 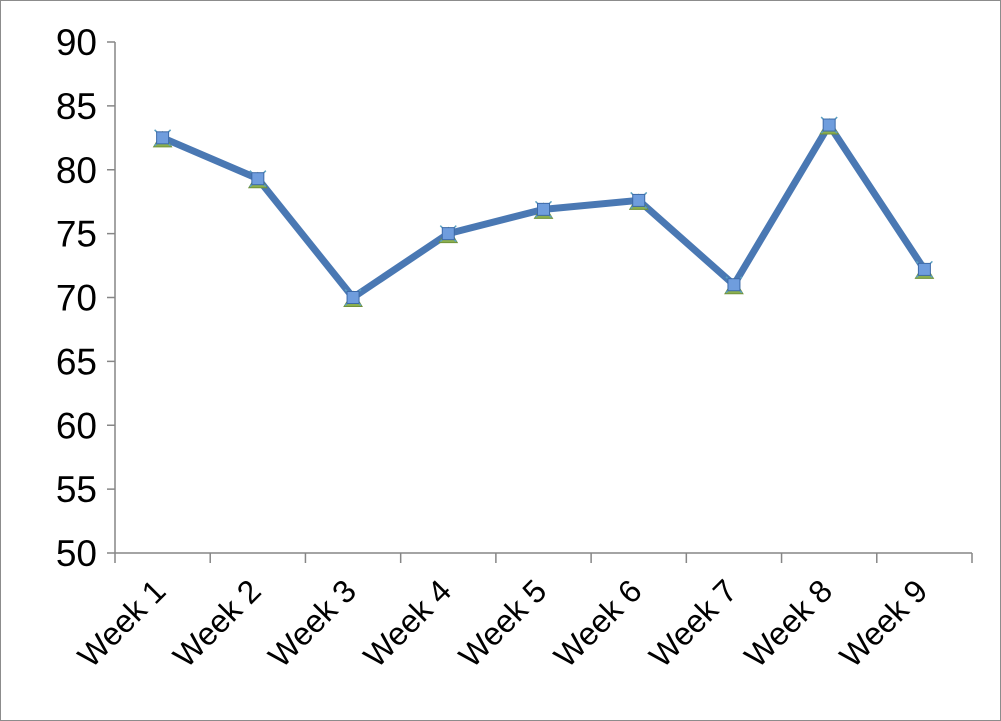 What do you see at coordinates (76, 298) in the screenshot?
I see `y-tick-label: 70` at bounding box center [76, 298].